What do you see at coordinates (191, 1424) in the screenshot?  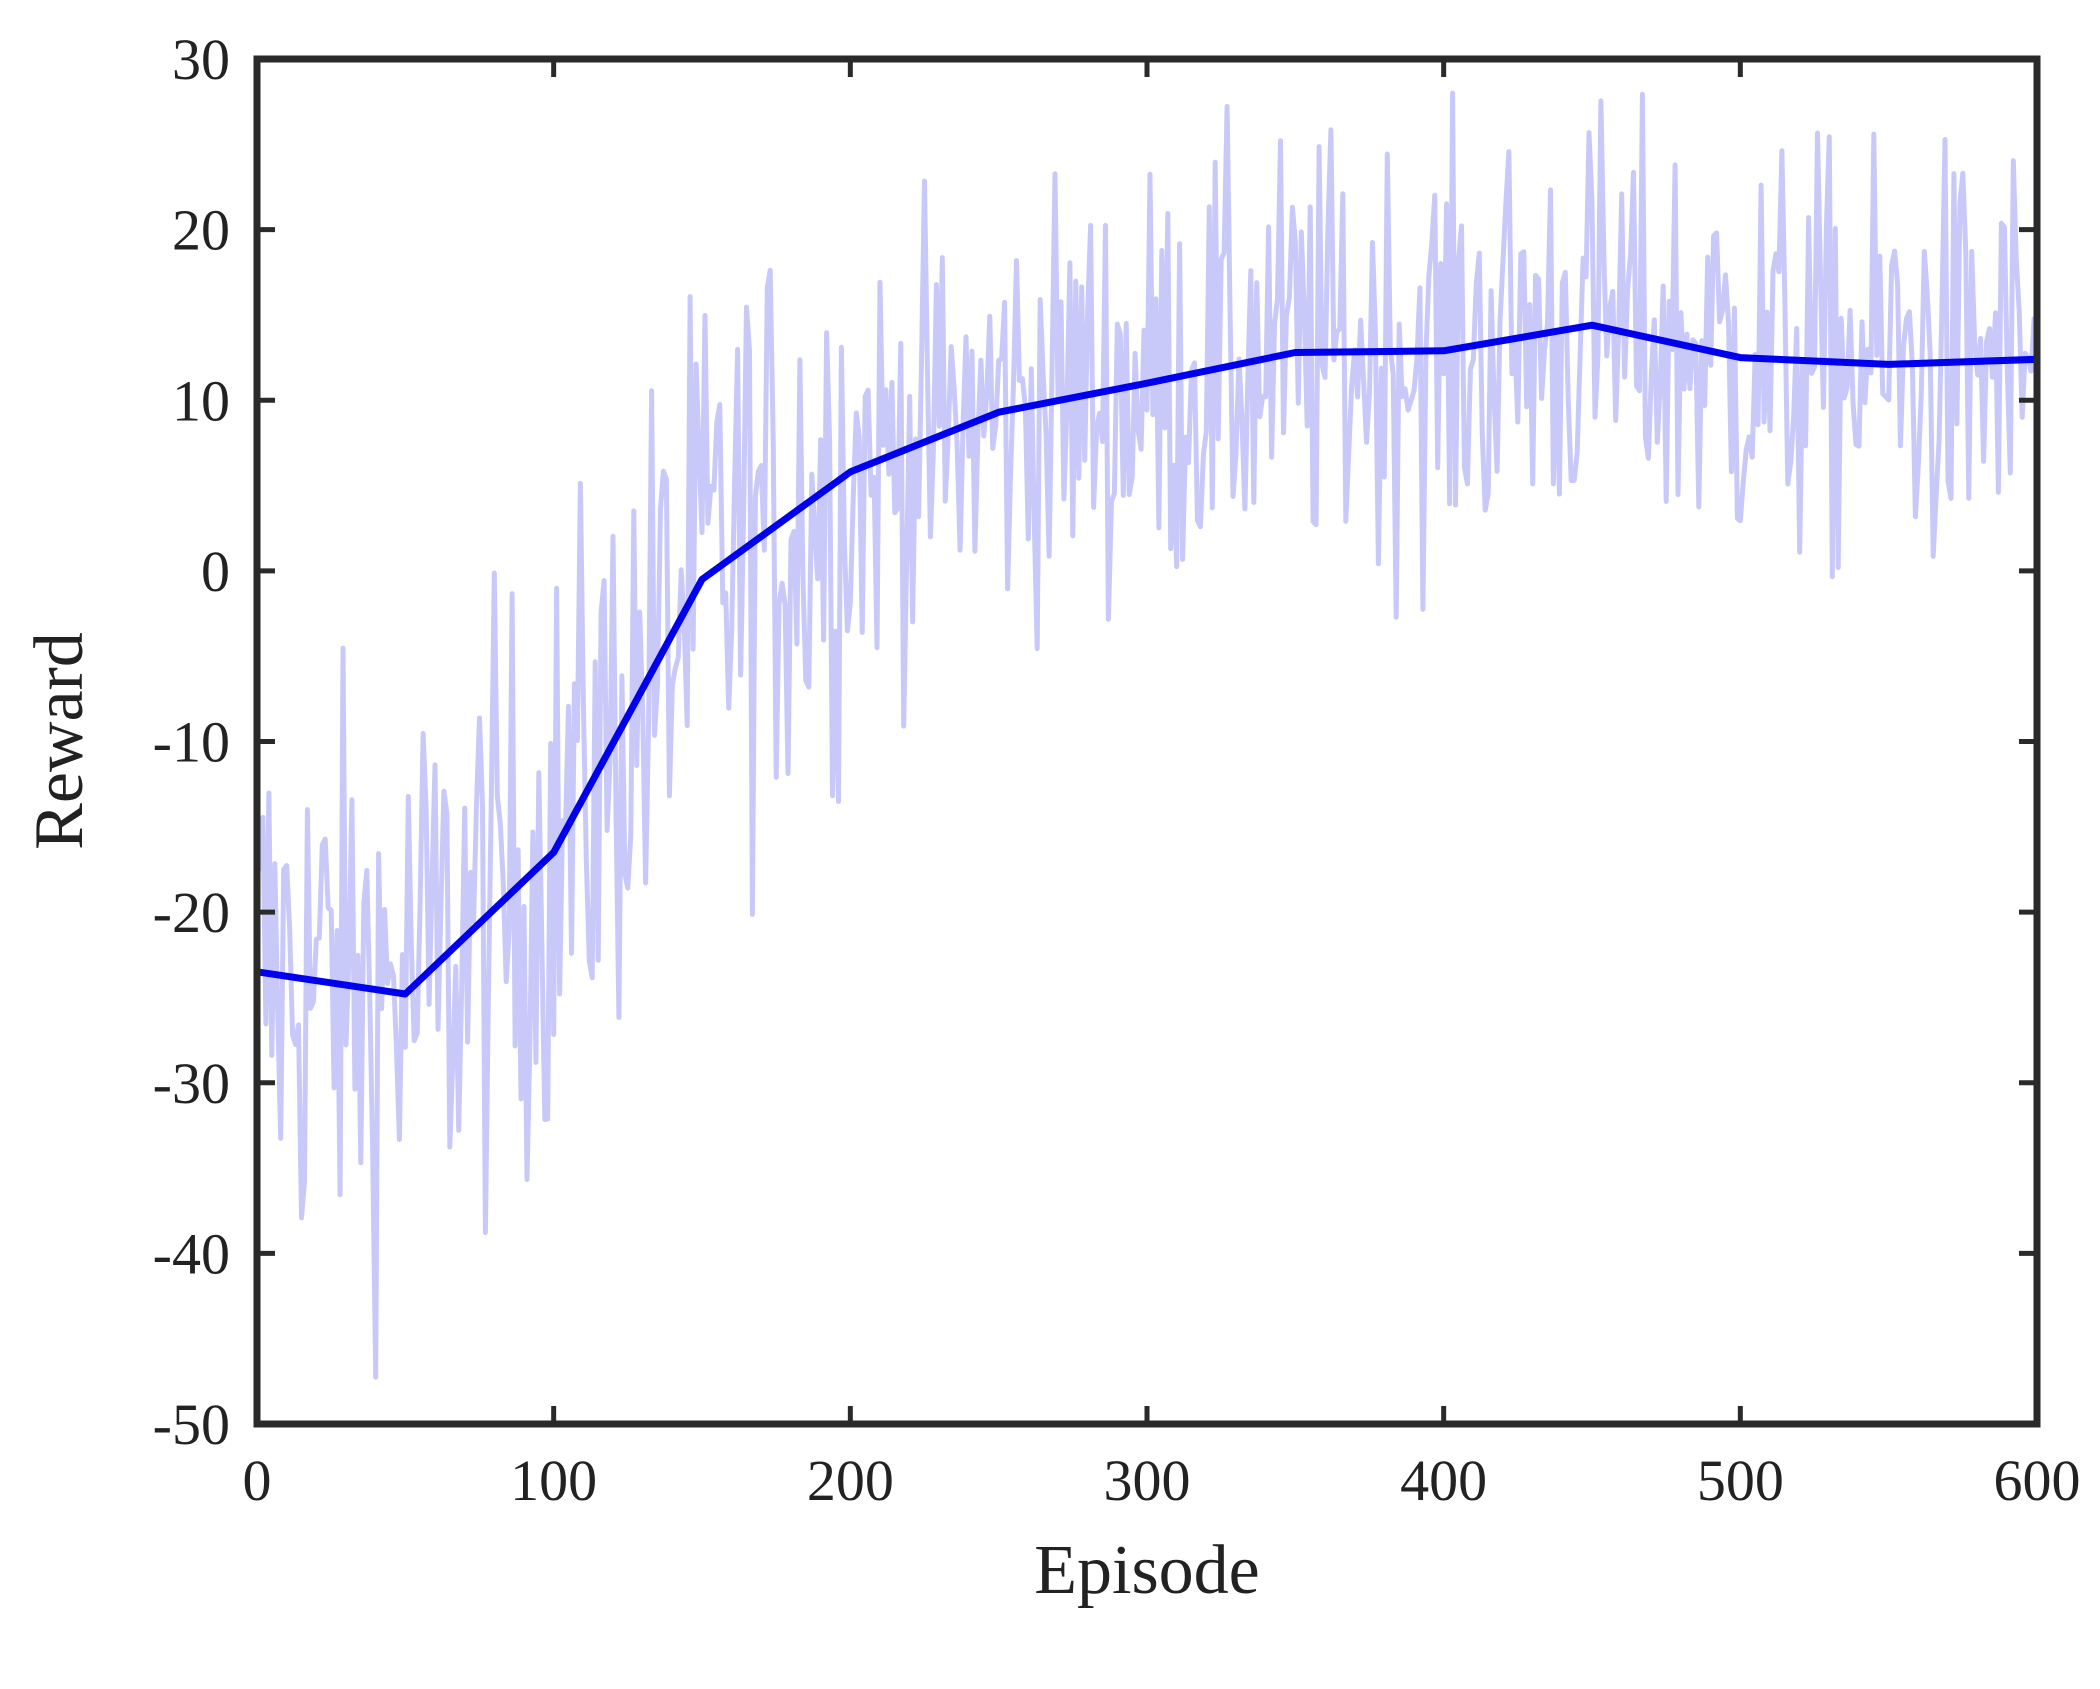 I see `y-tick-label: -50` at bounding box center [191, 1424].